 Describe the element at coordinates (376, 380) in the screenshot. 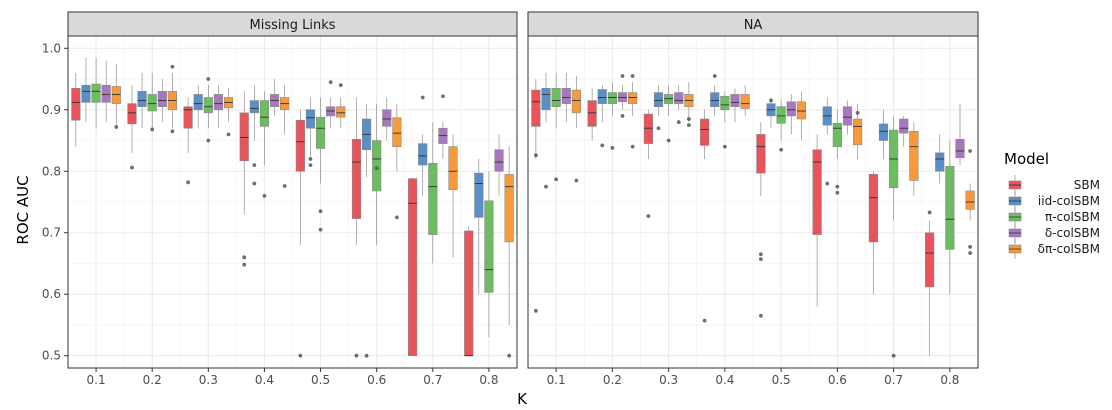

I see `x-tick-label: 0.6` at that location.